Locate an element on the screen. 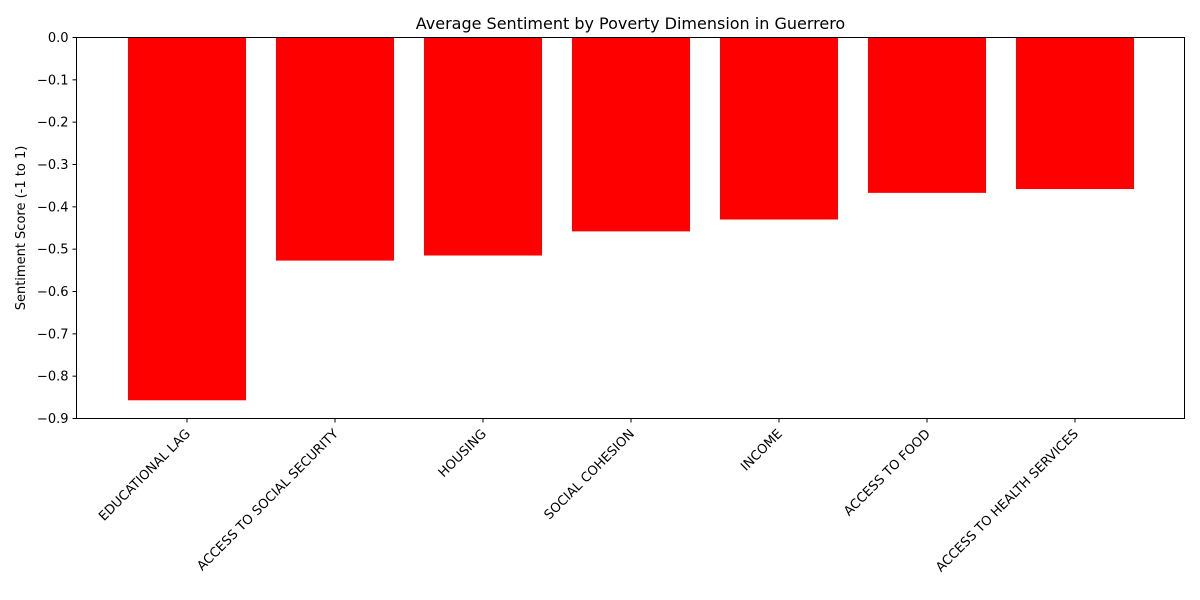 This screenshot has width=1200, height=600. x-tick-label: ACCESS TO SOCIAL SECURITY is located at coordinates (267, 500).